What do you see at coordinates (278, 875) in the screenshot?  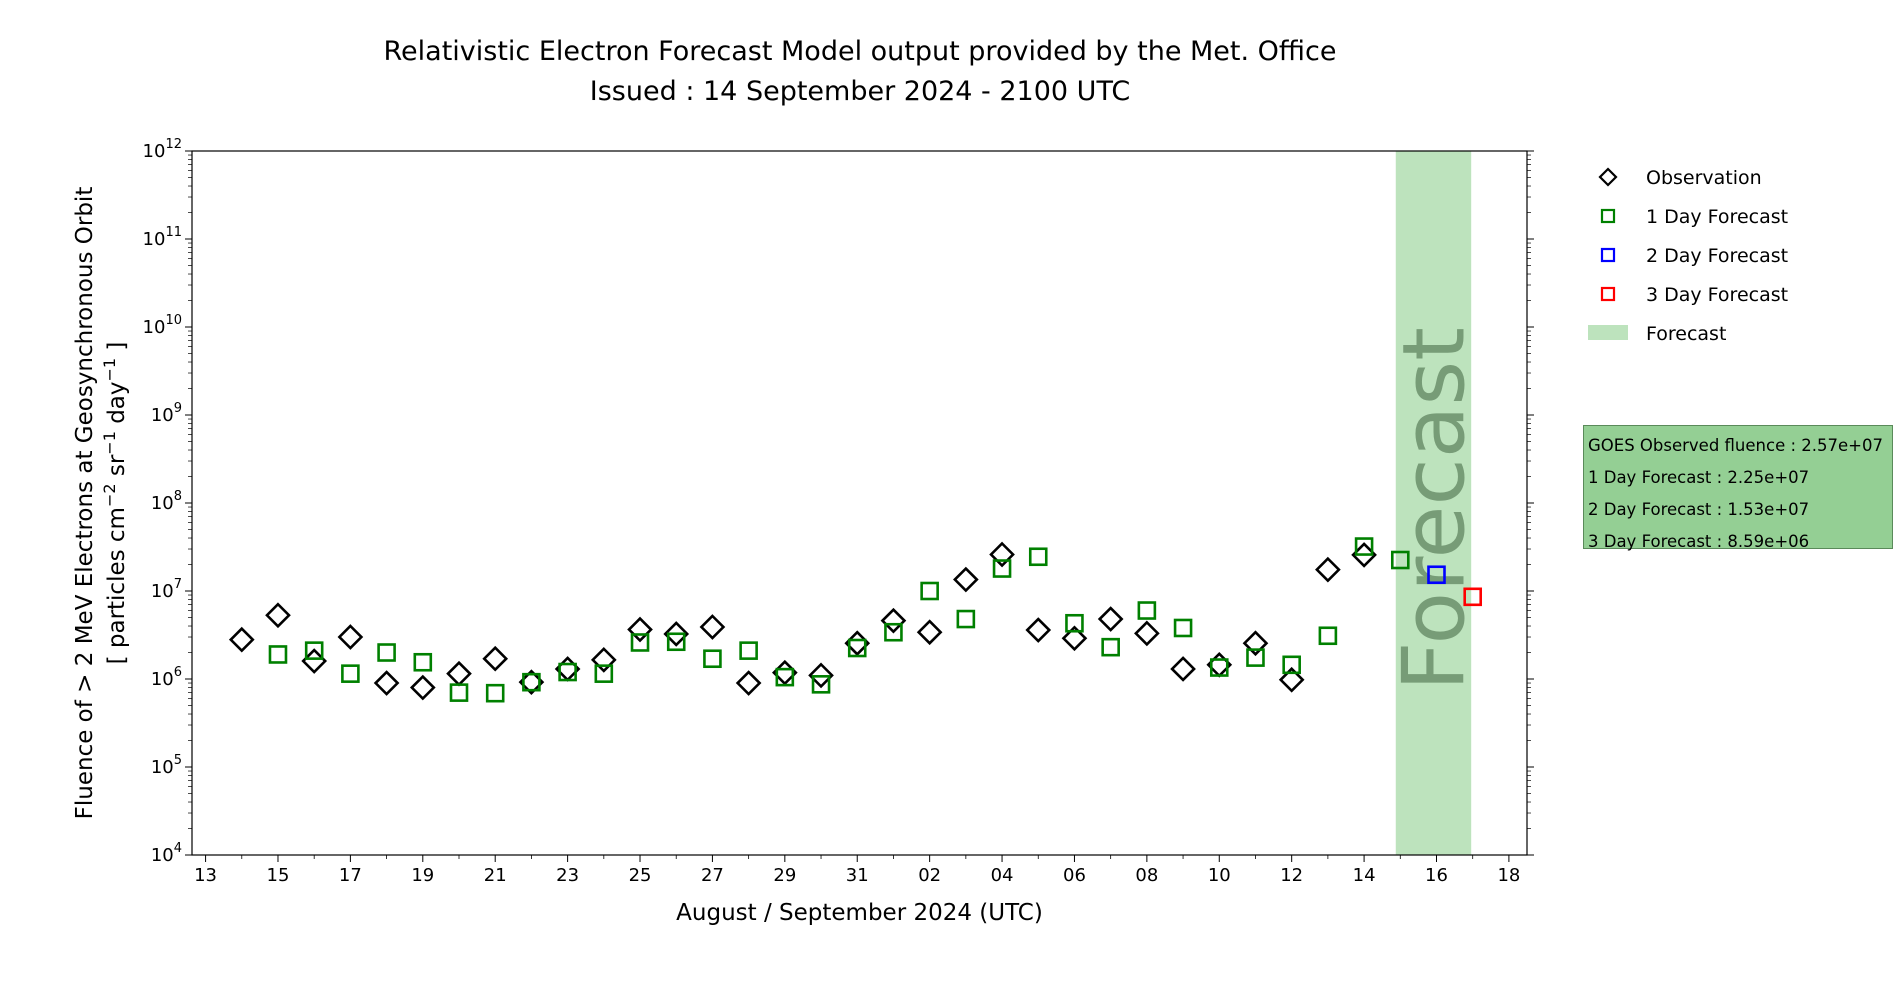 I see `x-tick-label: 15` at bounding box center [278, 875].